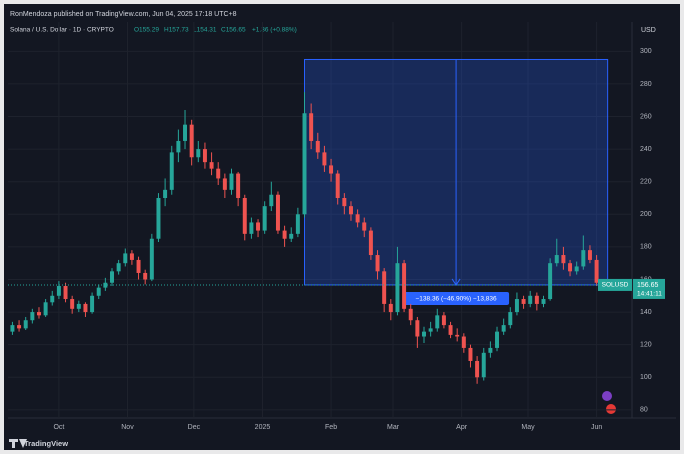 The width and height of the screenshot is (684, 454). I want to click on y-tick-label: 120, so click(646, 345).